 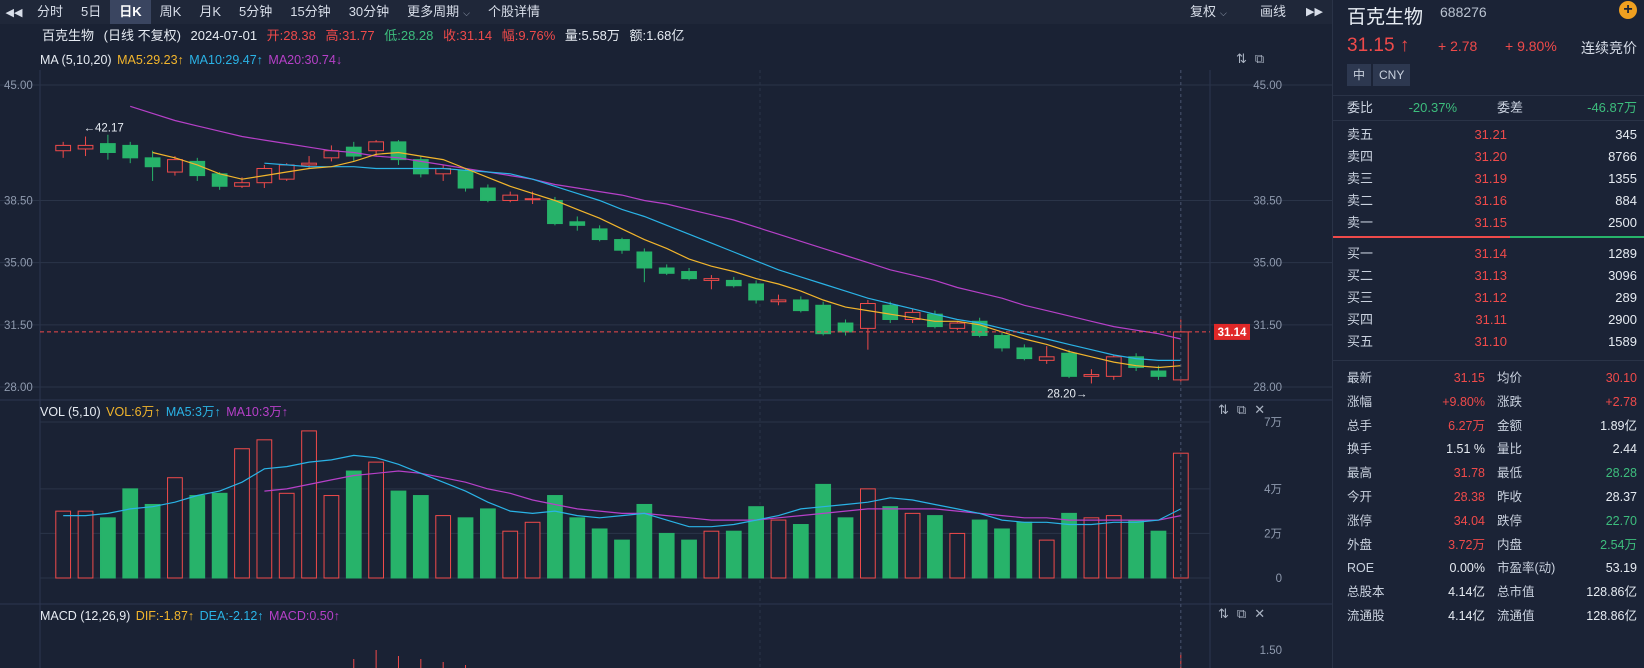 What do you see at coordinates (1267, 326) in the screenshot?
I see `price-tick-label: 31.50` at bounding box center [1267, 326].